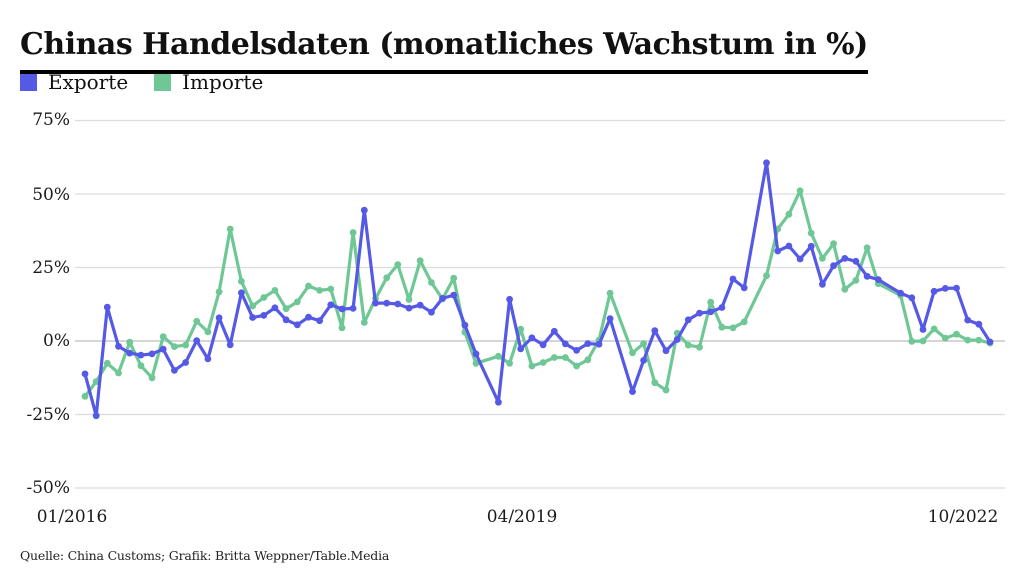 The image size is (1024, 576). I want to click on legend-label-importe: Importe, so click(223, 82).